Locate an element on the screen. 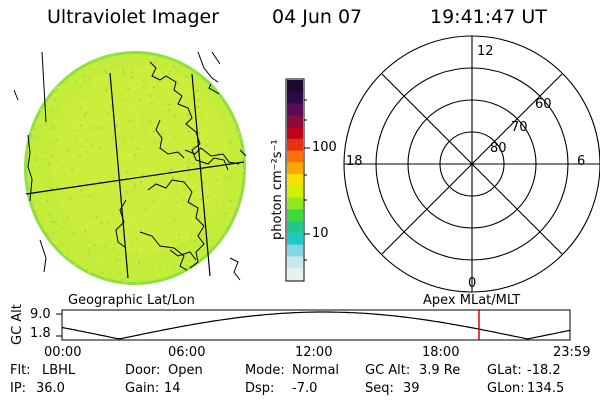 Image resolution: width=600 pixels, height=400 pixels. mlat-label-60: 60 is located at coordinates (543, 104).